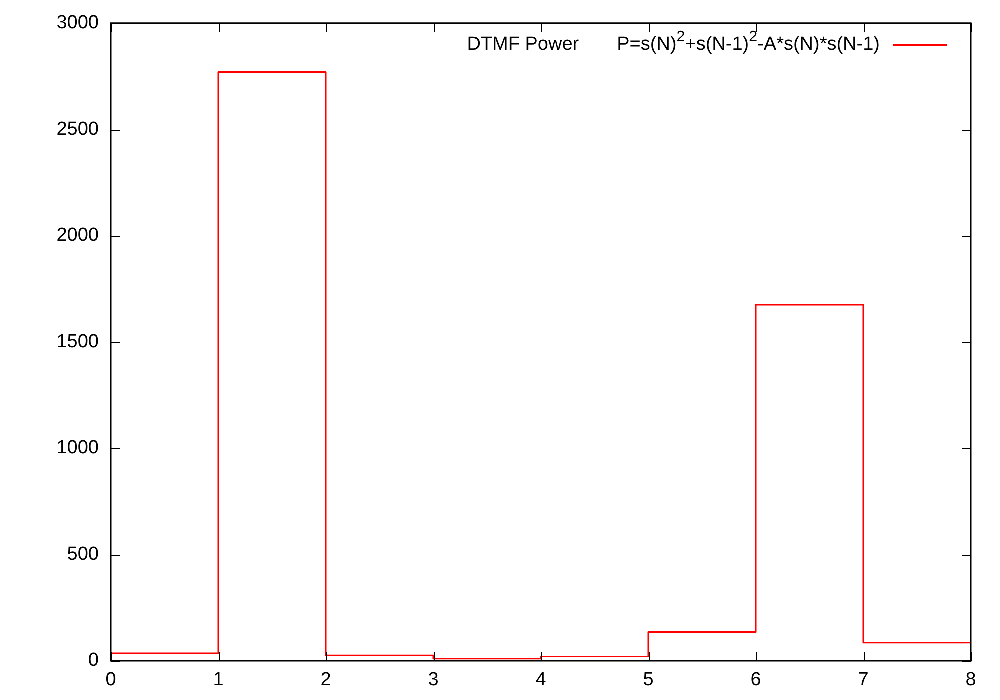  Describe the element at coordinates (111, 680) in the screenshot. I see `x-tick-label: 0` at that location.